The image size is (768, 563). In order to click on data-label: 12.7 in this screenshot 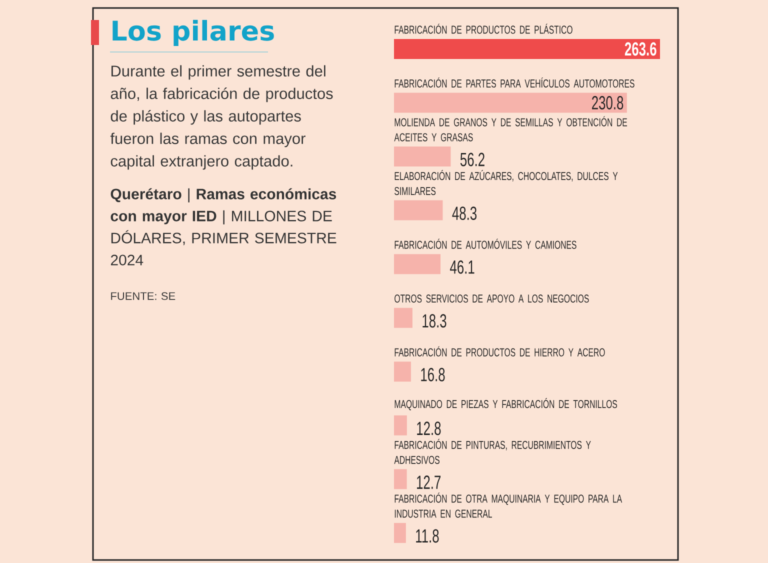, I will do `click(429, 482)`.